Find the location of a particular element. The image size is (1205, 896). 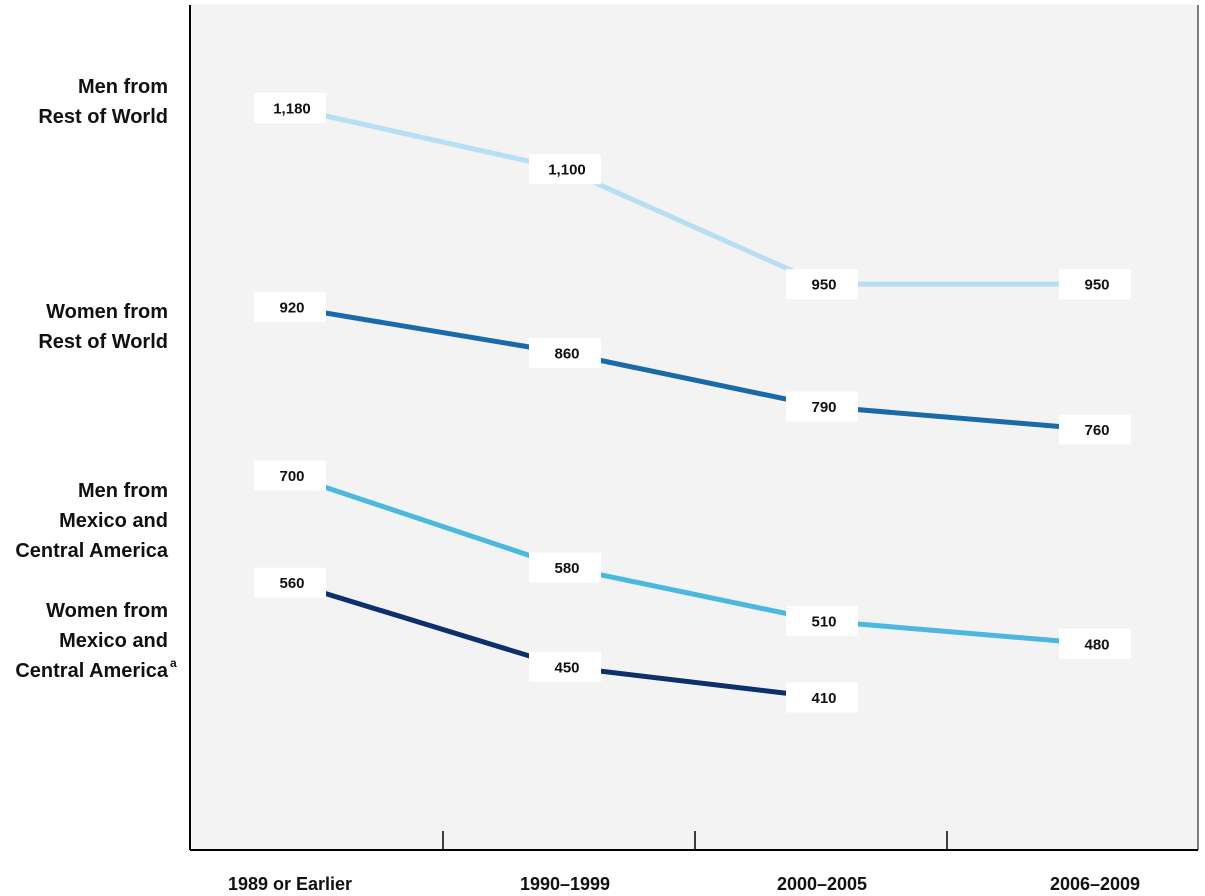

data-label-value: 510 is located at coordinates (823, 621).